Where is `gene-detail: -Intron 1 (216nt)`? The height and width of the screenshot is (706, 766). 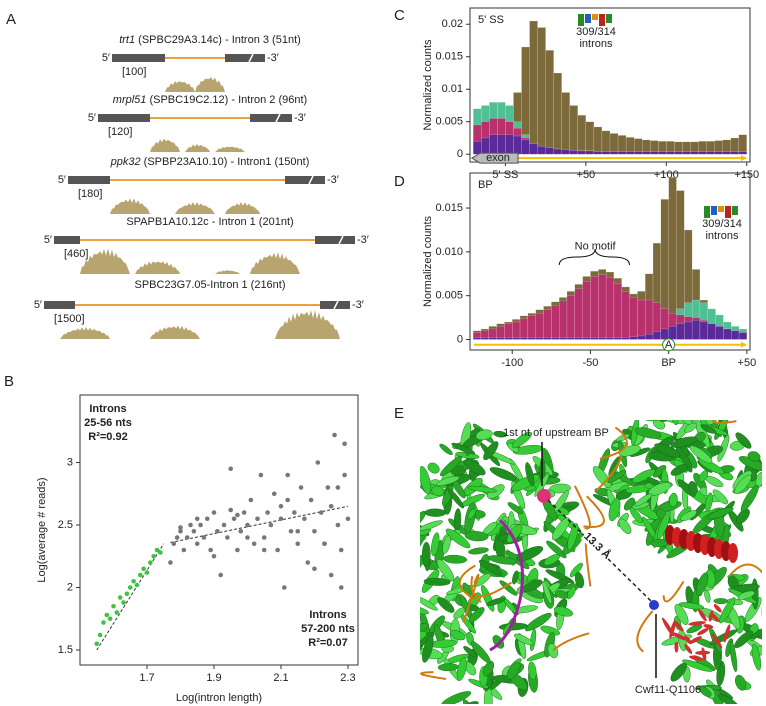 gene-detail: -Intron 1 (216nt) is located at coordinates (246, 285).